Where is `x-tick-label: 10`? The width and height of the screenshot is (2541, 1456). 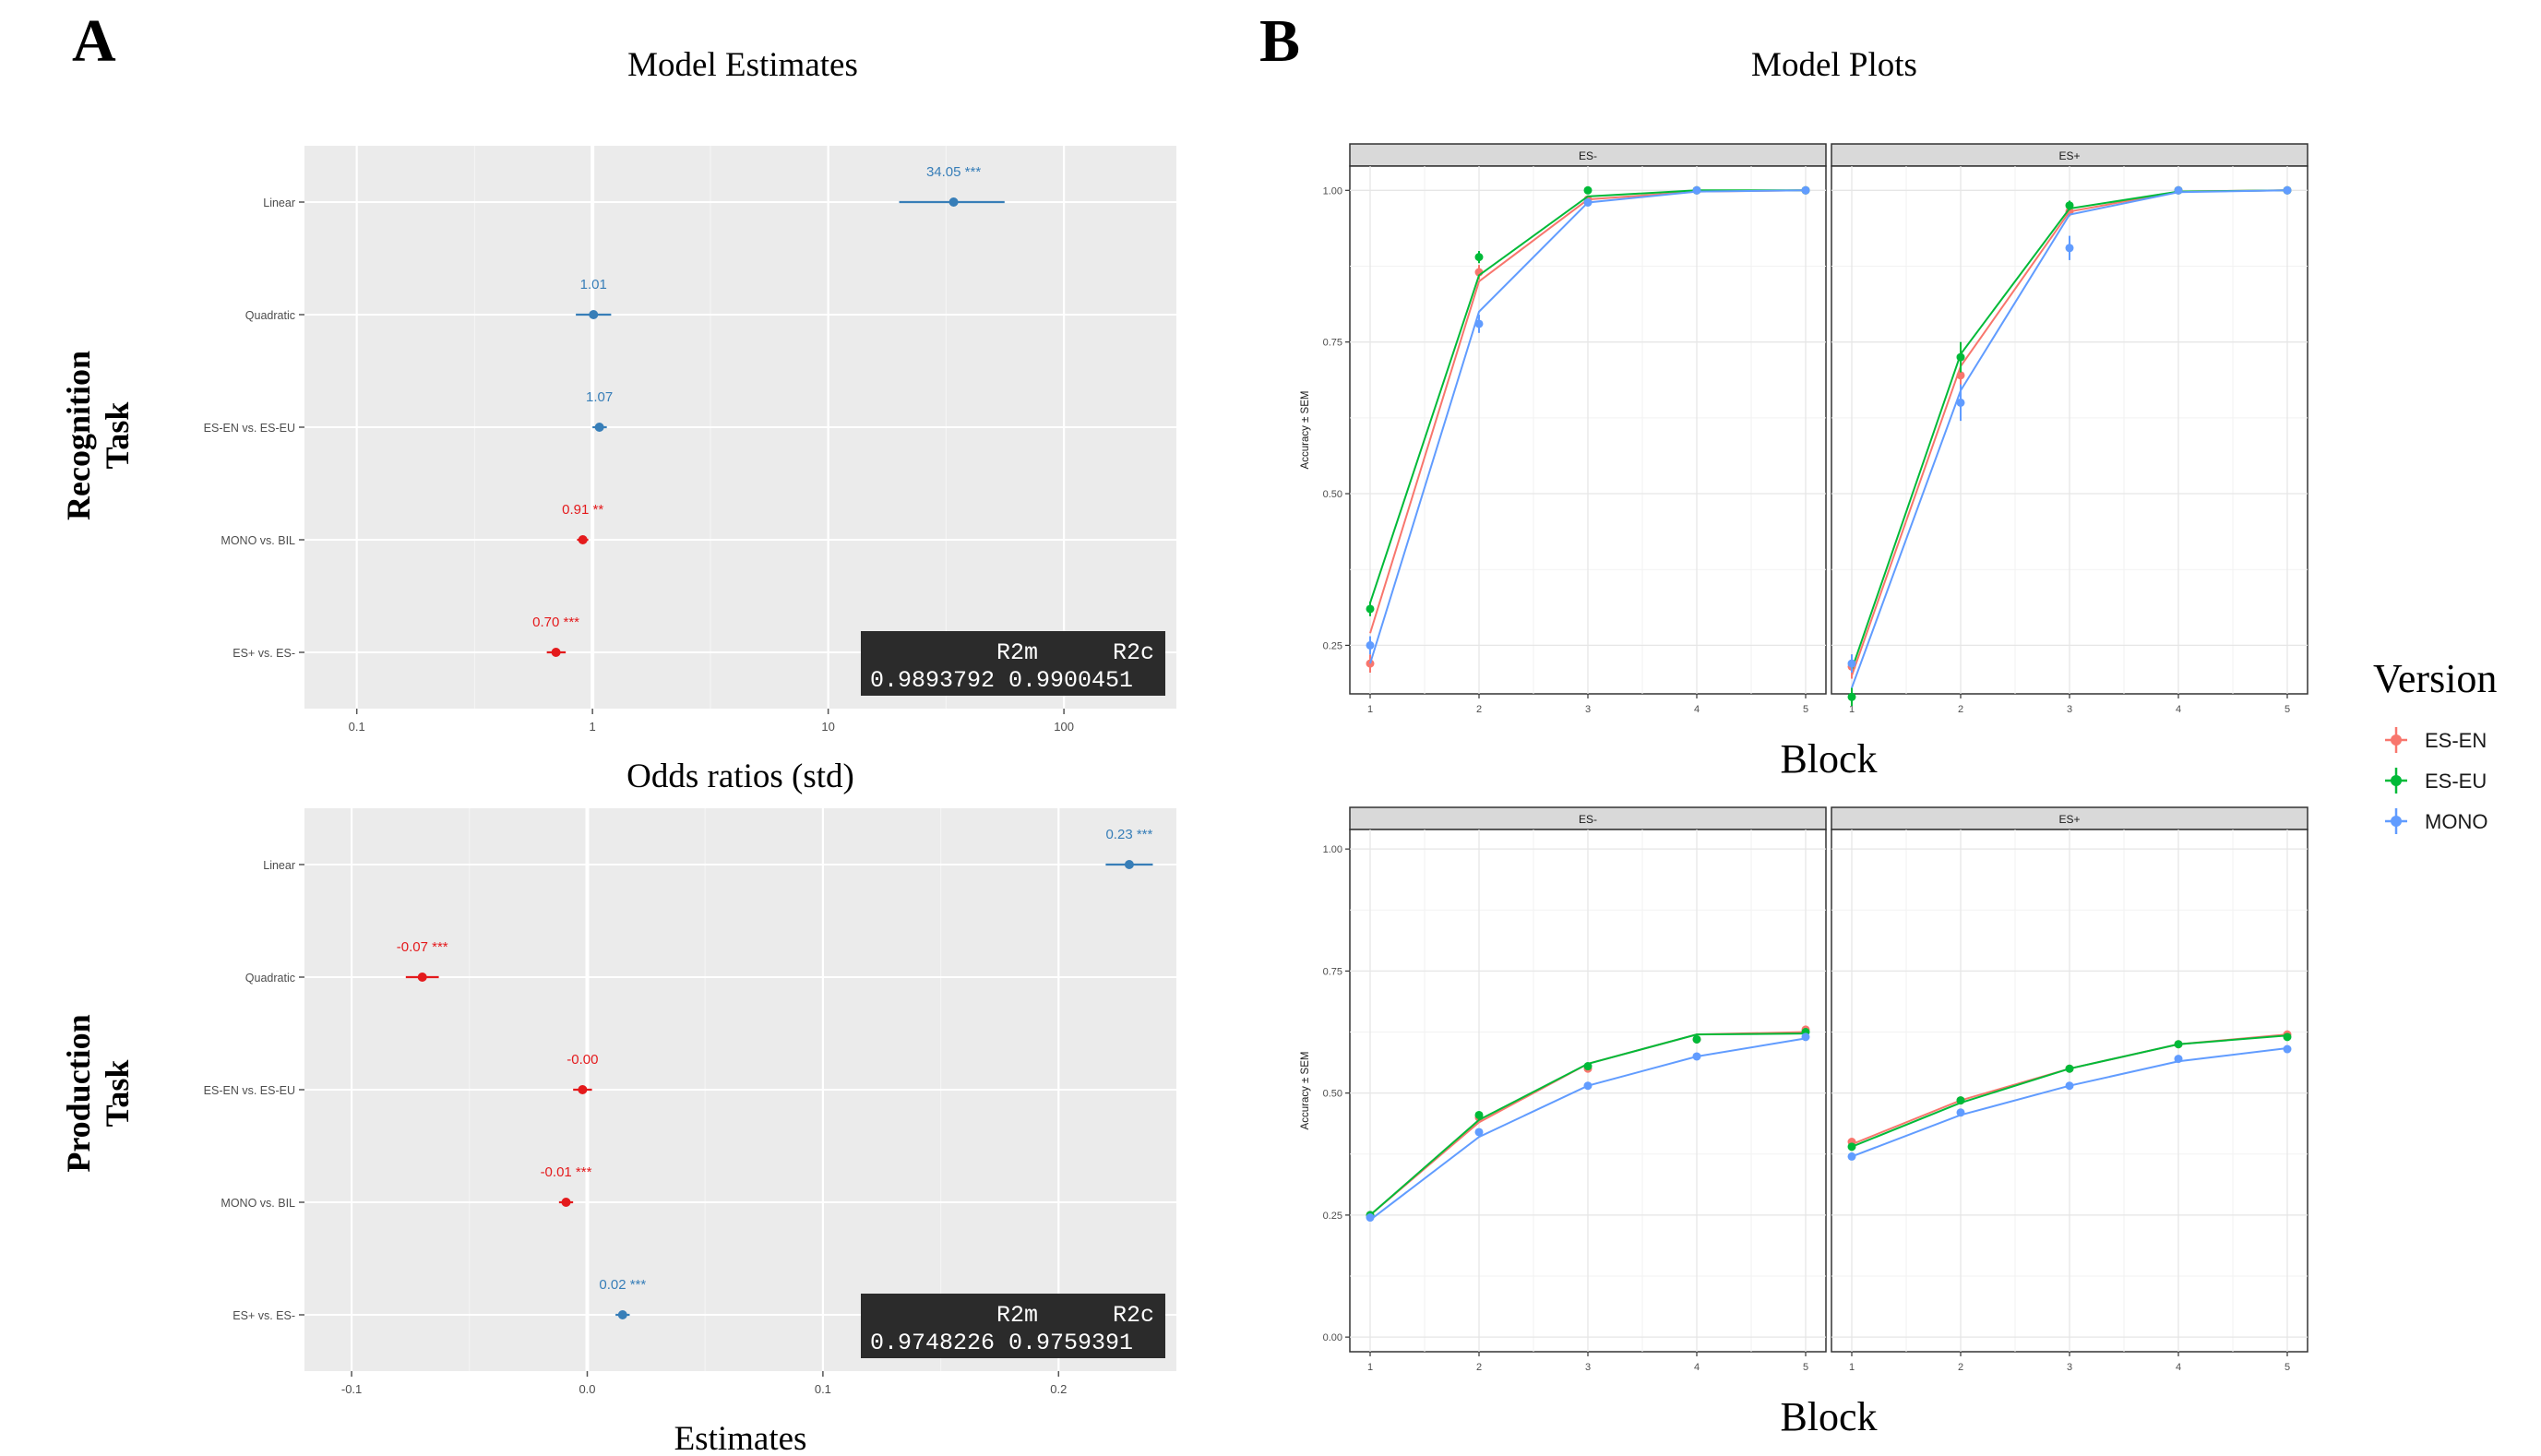
x-tick-label: 10 is located at coordinates (828, 727).